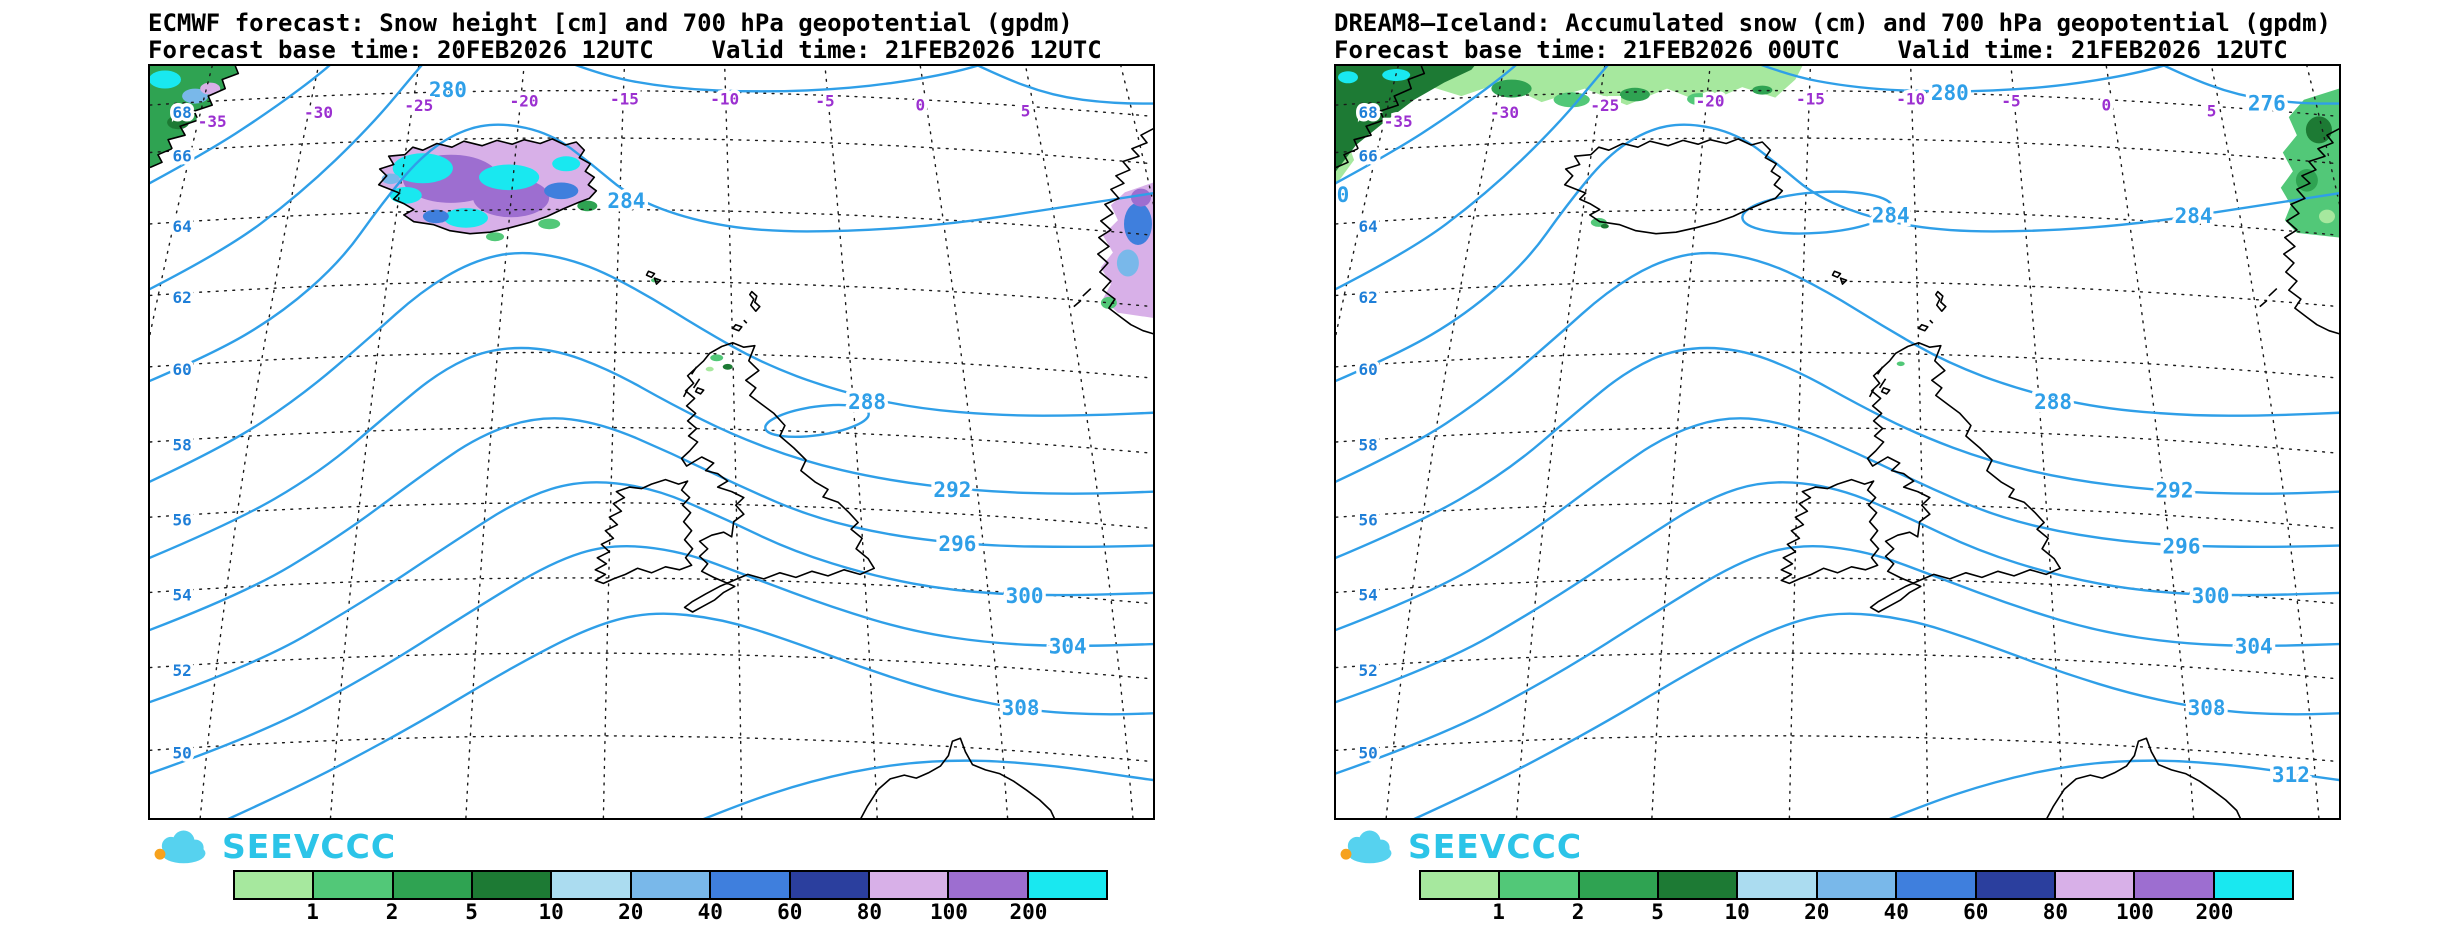  I want to click on coastline-norway, so click(2311, 231).